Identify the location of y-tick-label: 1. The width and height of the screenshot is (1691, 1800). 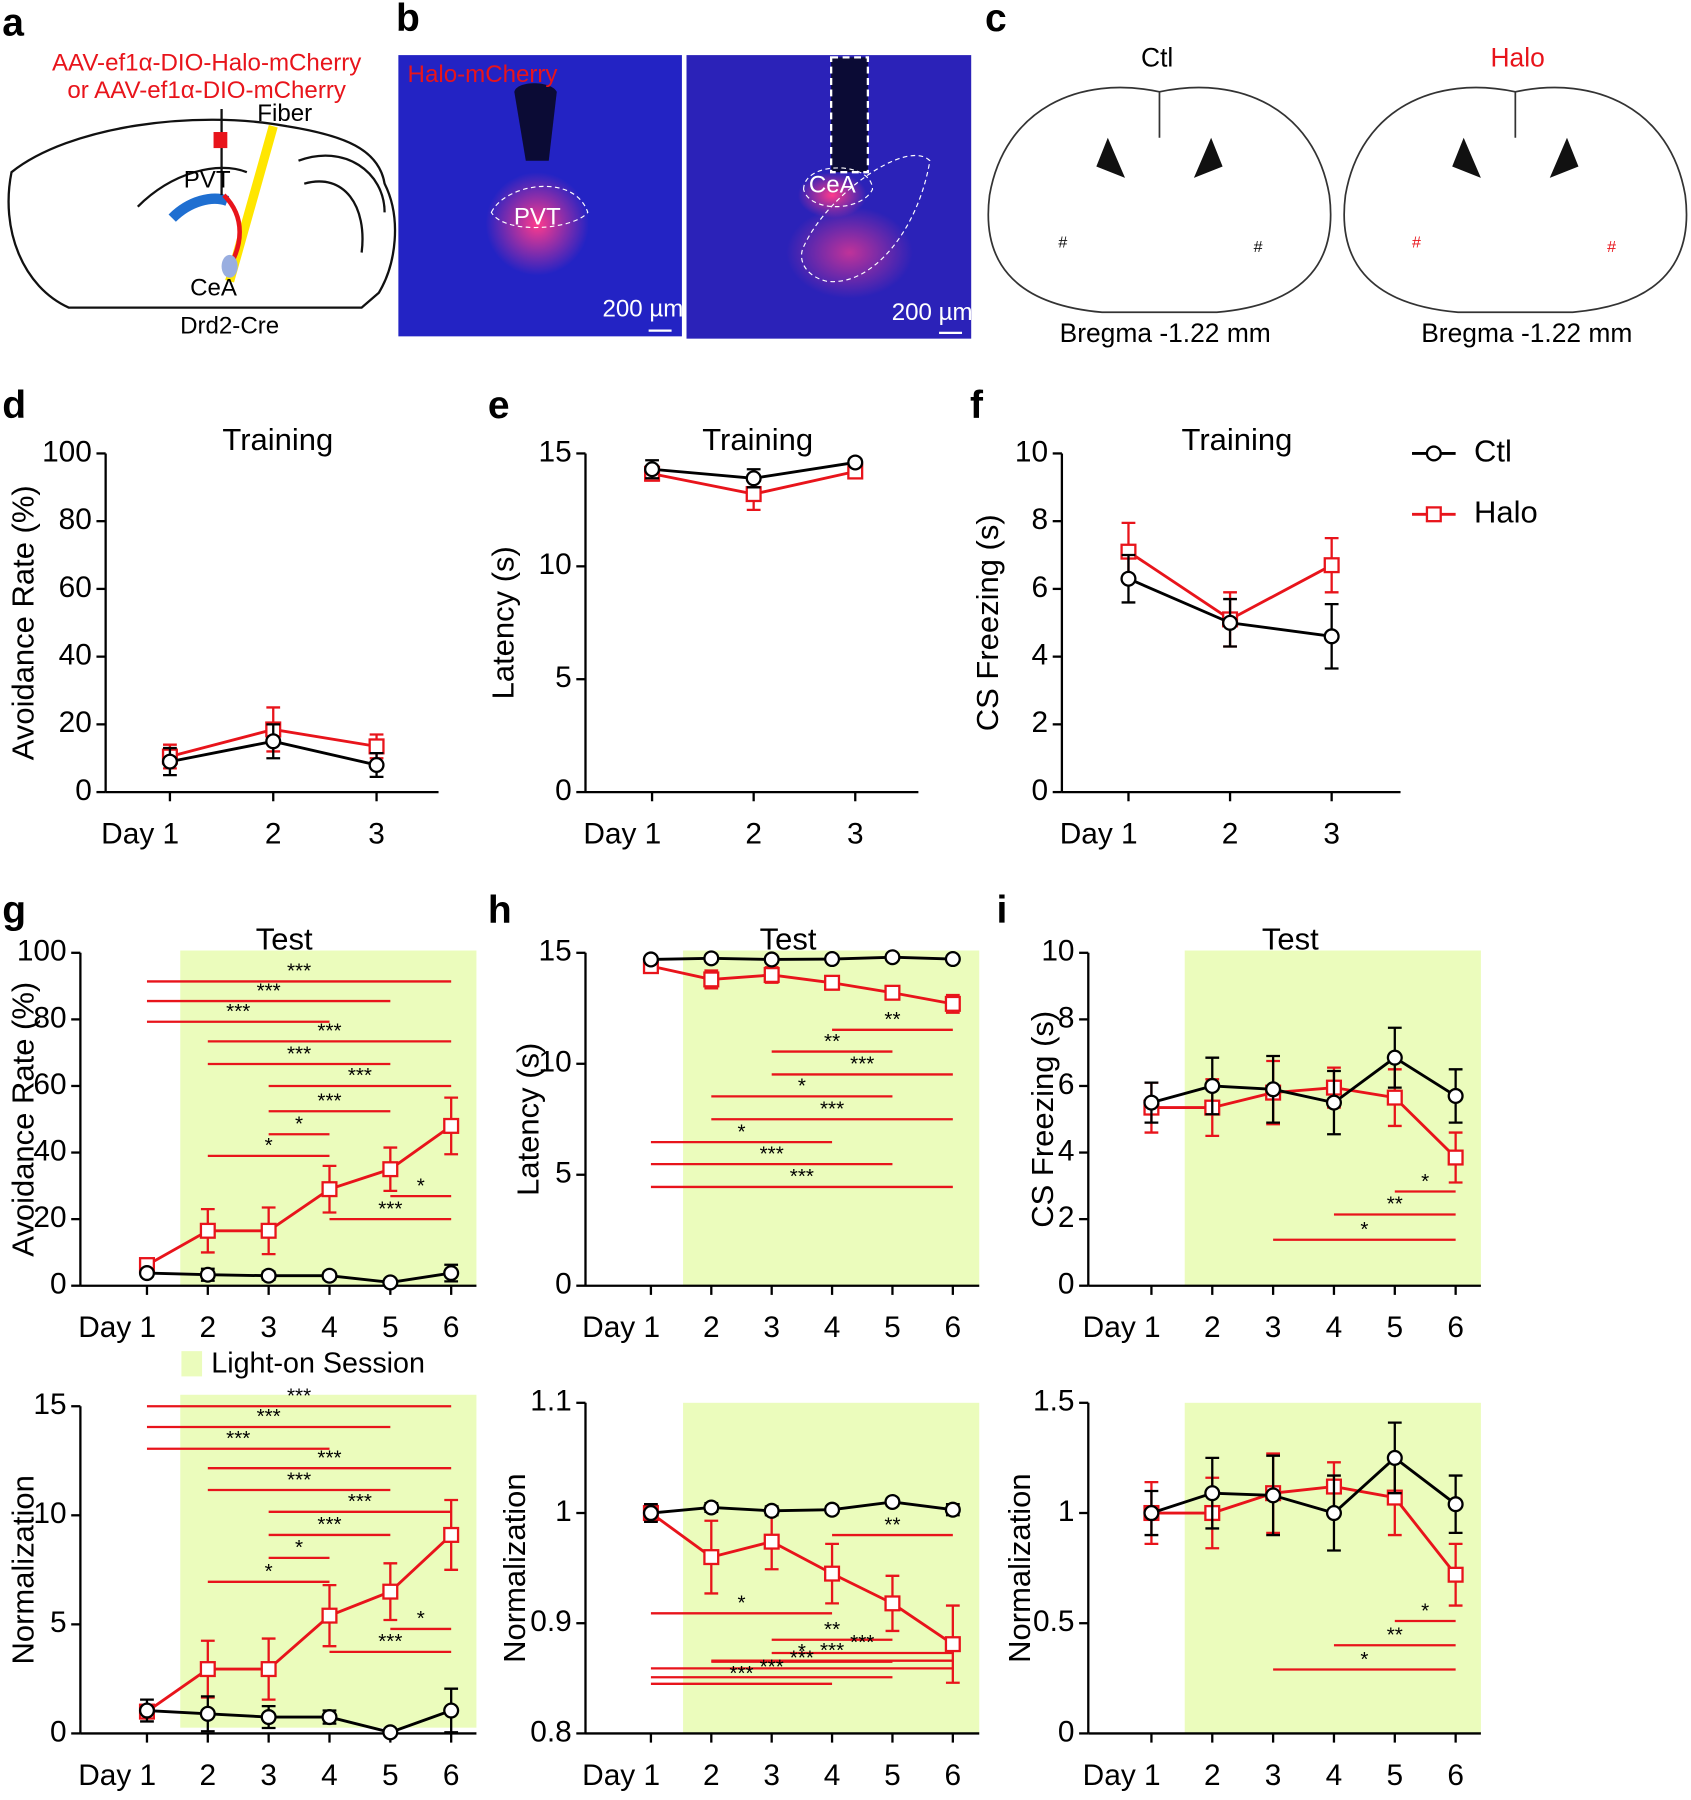
(563, 1511).